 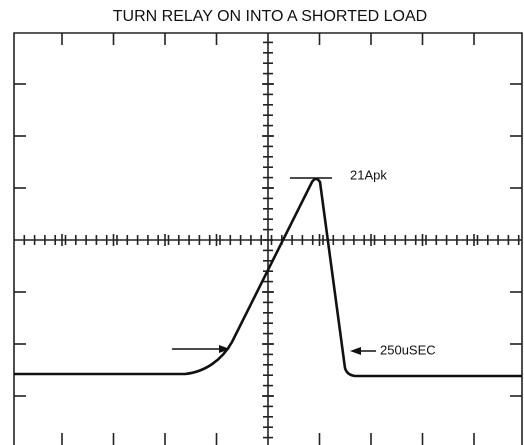 I want to click on peak-label: 21Apk, so click(x=368, y=174).